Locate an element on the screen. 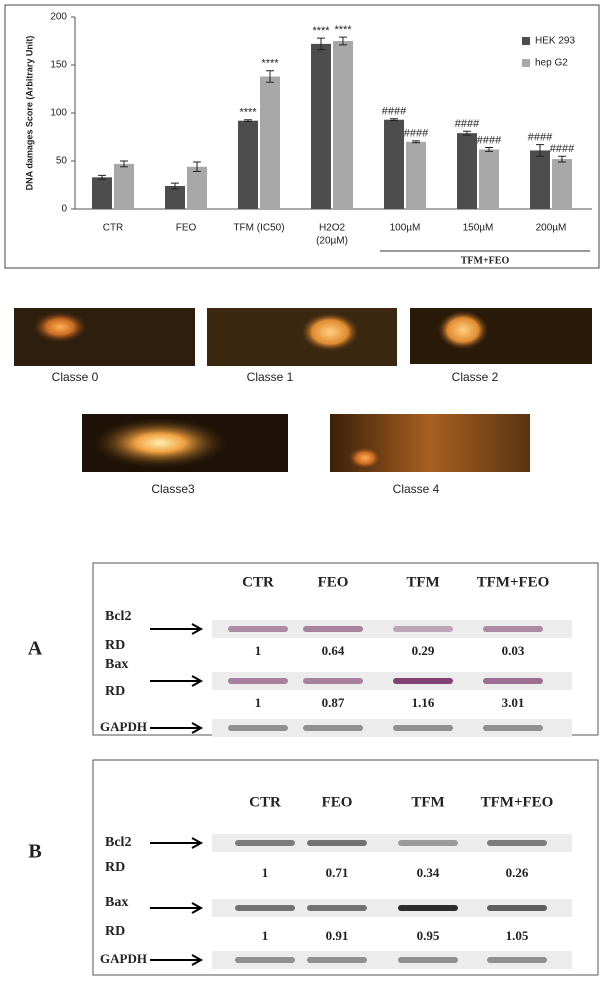  x-tick-label: 100µM is located at coordinates (405, 228).